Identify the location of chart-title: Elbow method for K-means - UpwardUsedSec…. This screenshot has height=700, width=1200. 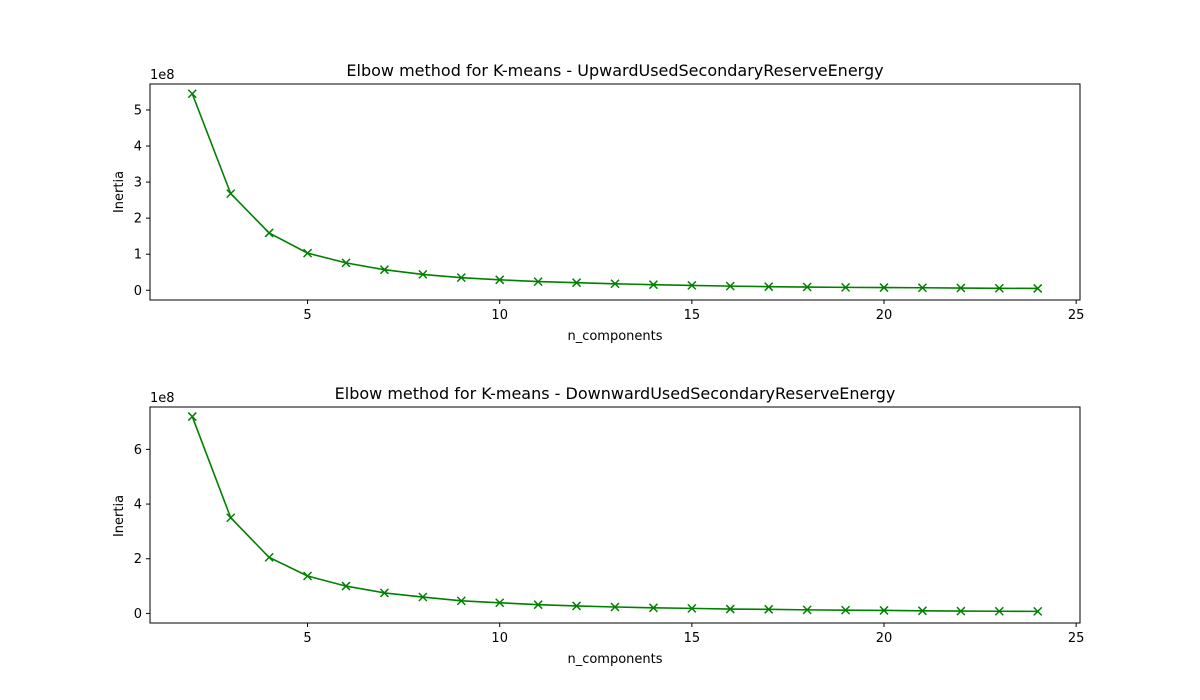
(614, 70).